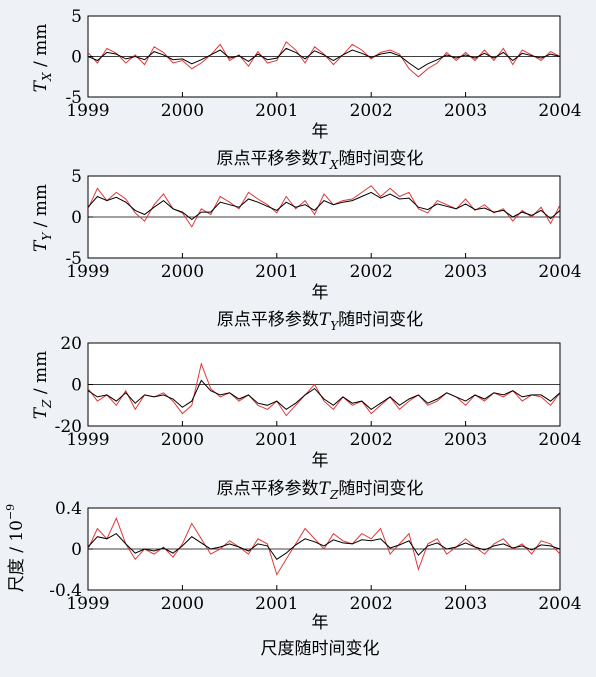  I want to click on tz-ytick-label: 20, so click(71, 344).